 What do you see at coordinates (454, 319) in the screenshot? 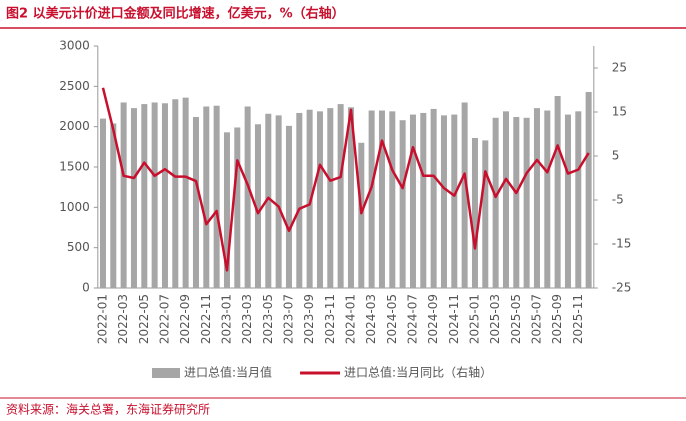
I see `x-tick-label: 2024-11` at bounding box center [454, 319].